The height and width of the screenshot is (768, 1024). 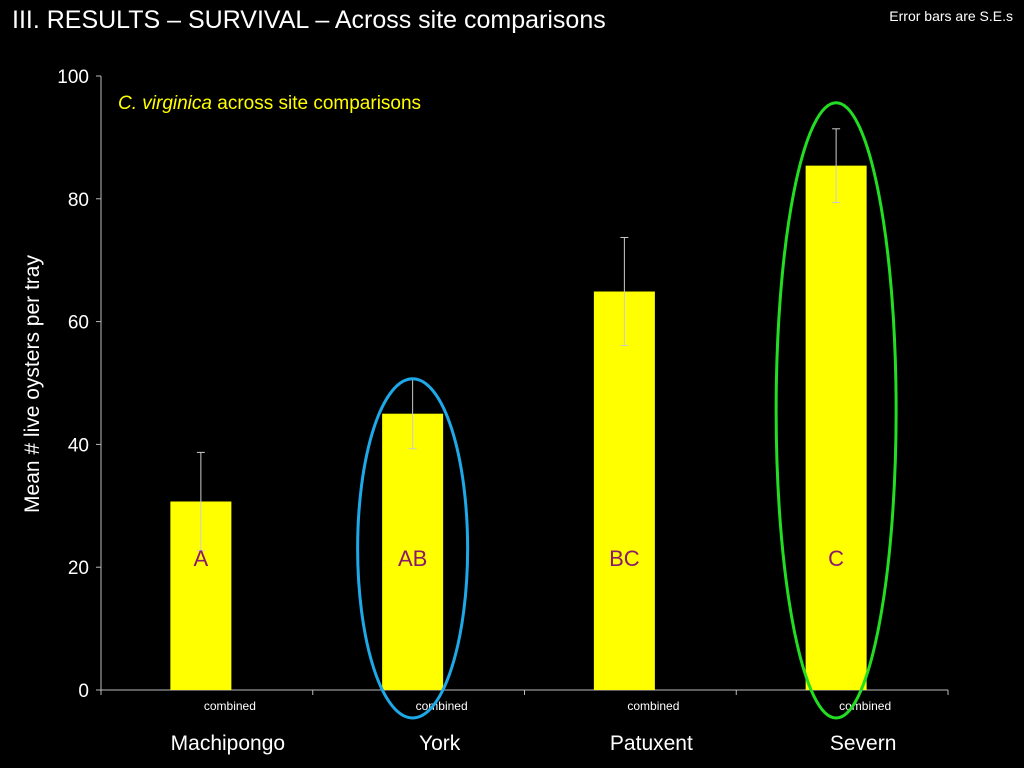 What do you see at coordinates (624, 490) in the screenshot?
I see `bar-patuxent` at bounding box center [624, 490].